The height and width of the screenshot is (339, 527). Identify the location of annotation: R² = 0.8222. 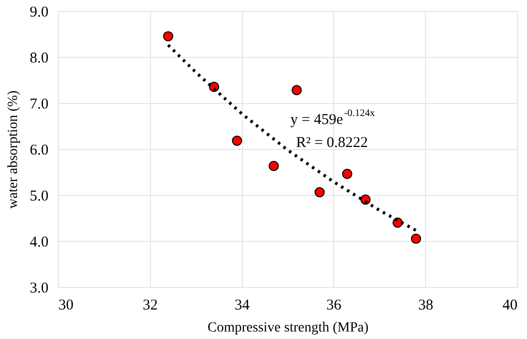
(332, 143).